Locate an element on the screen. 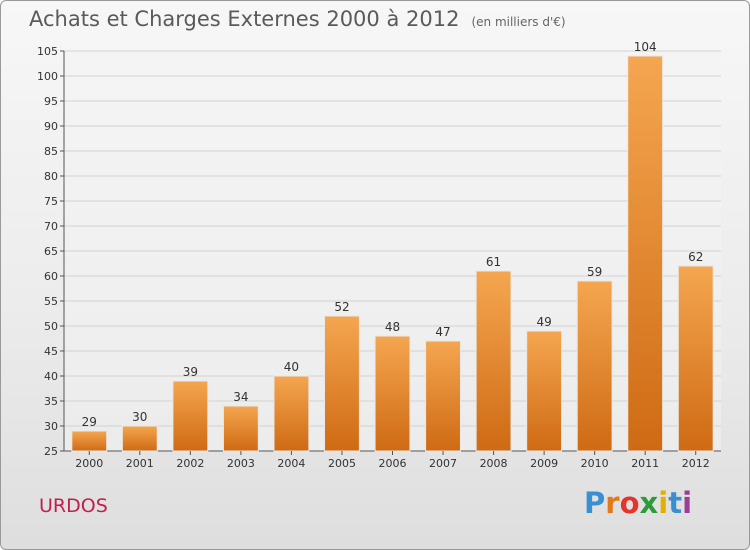 This screenshot has height=550, width=750. x-tick-label: 2001 is located at coordinates (140, 463).